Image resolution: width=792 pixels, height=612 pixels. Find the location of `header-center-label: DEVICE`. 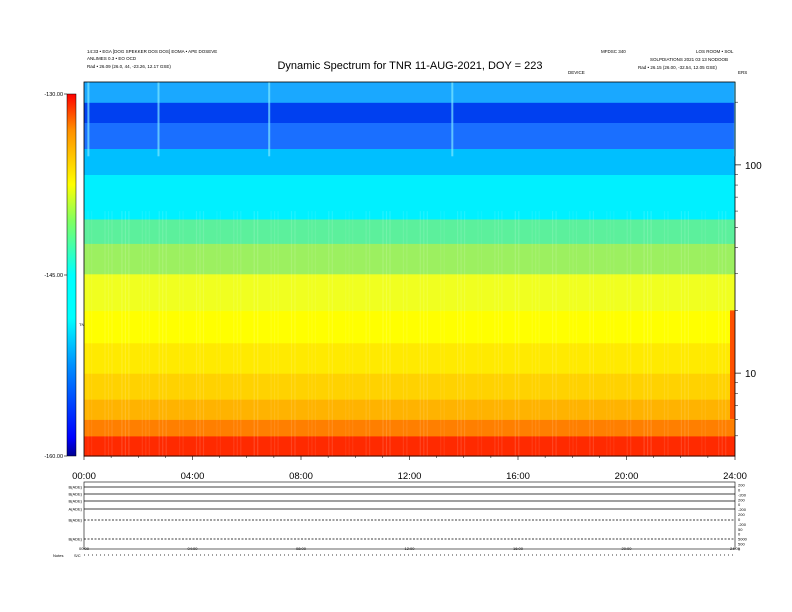

header-center-label: DEVICE is located at coordinates (576, 72).